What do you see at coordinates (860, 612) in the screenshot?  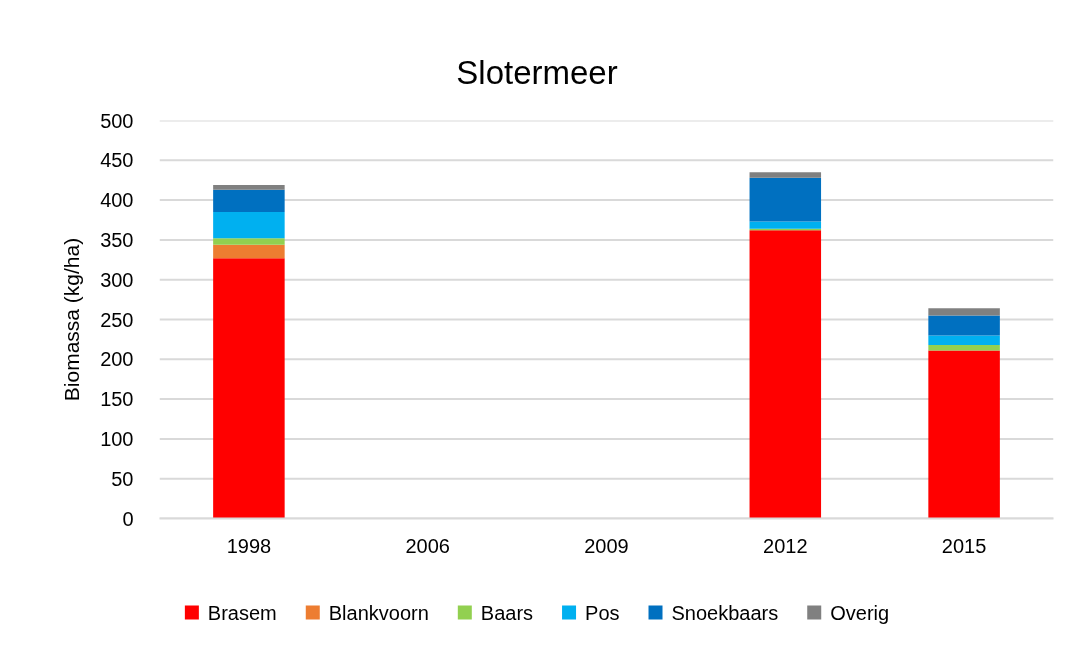 I see `legend-label: Overig` at bounding box center [860, 612].